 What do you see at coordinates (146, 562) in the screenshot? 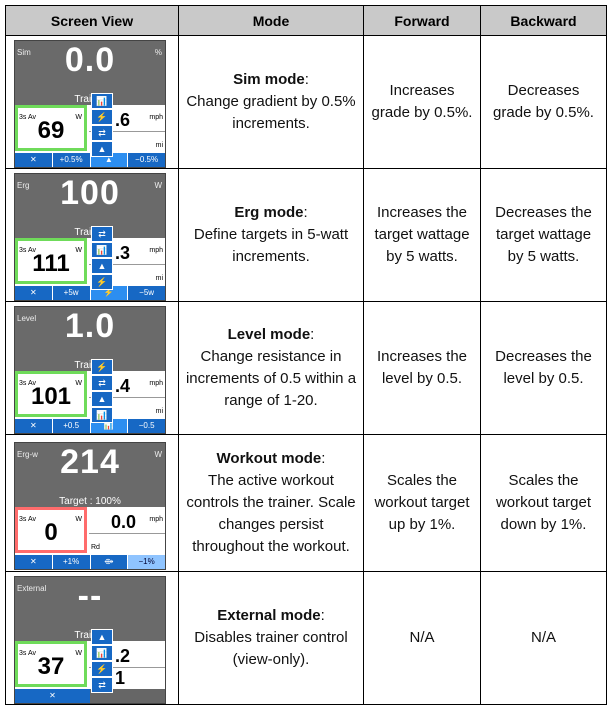
I see `decrease-button: −1%` at bounding box center [146, 562].